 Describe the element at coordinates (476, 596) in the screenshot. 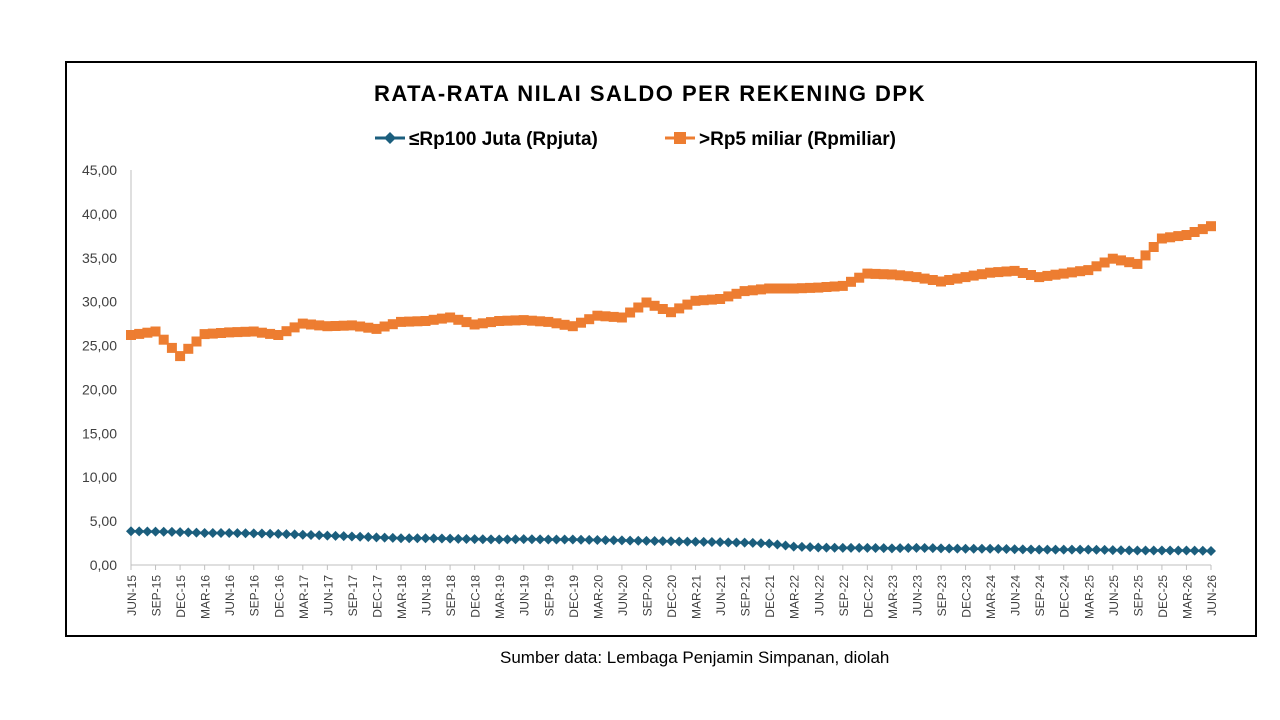

I see `x-tick-label: DEC-18` at that location.